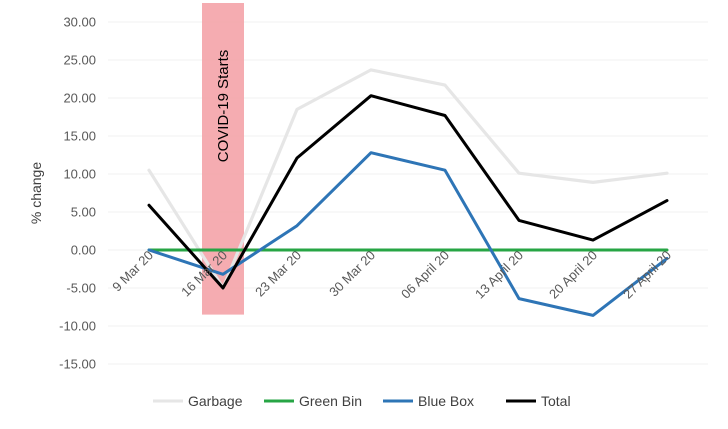  I want to click on x-tick-label: 13 April 20, so click(499, 275).